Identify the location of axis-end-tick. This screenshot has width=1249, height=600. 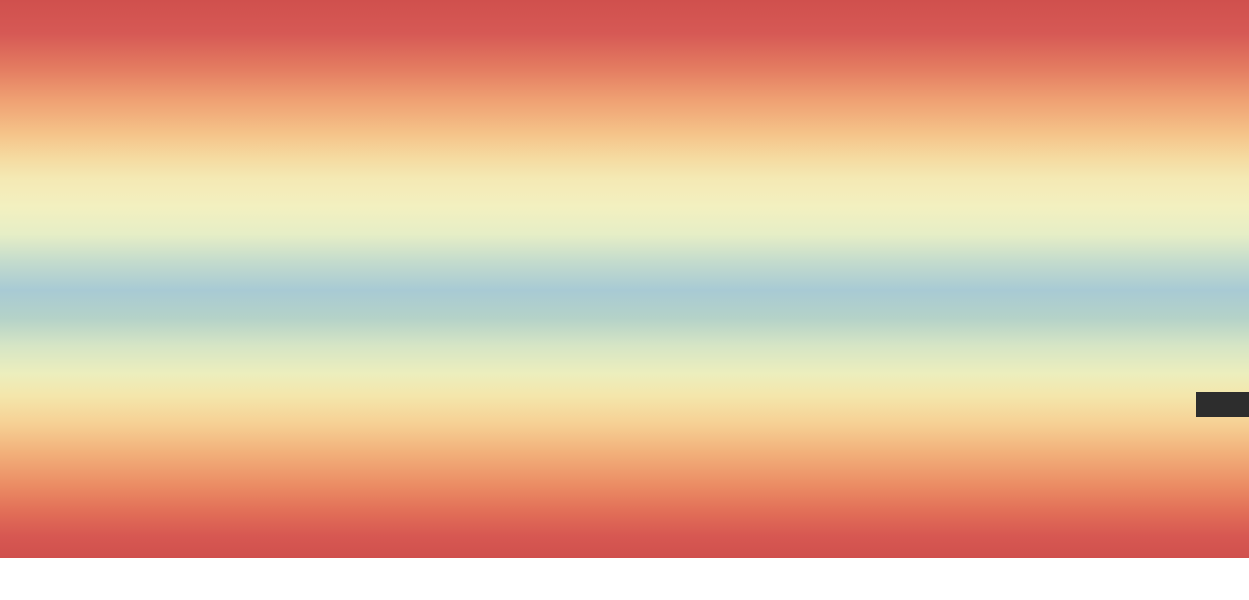
(1190, 562).